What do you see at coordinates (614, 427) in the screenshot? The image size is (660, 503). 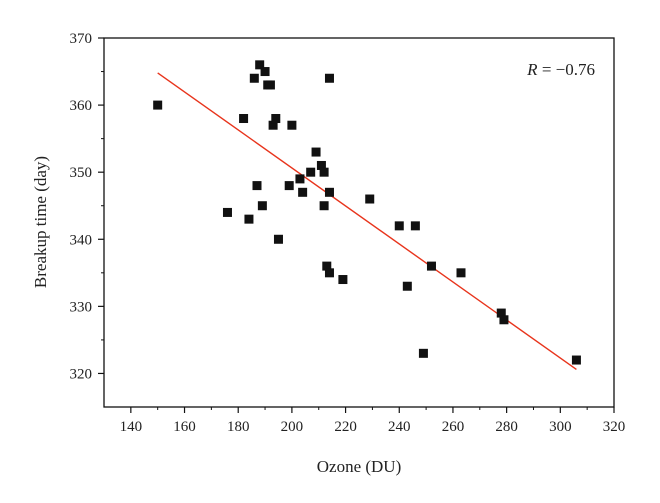 I see `x-tick-label: 320` at bounding box center [614, 427].